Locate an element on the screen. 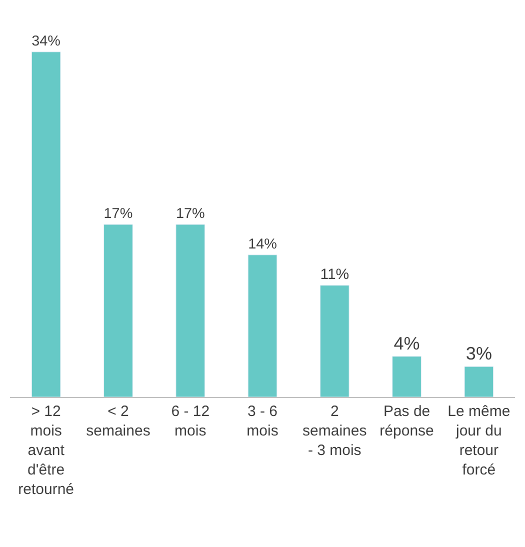 This screenshot has width=525, height=547. data-label: 14% is located at coordinates (263, 244).